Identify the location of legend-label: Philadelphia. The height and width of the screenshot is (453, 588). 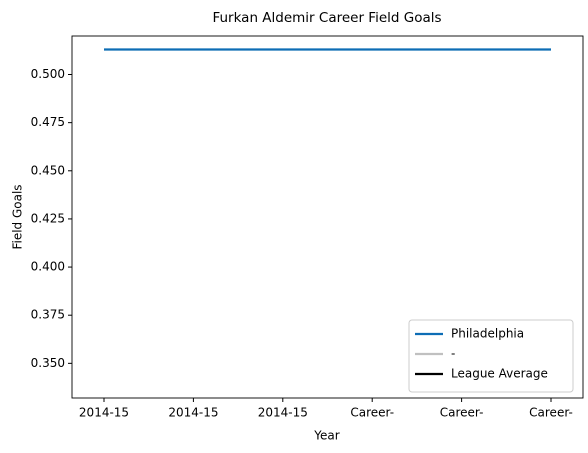
(487, 334).